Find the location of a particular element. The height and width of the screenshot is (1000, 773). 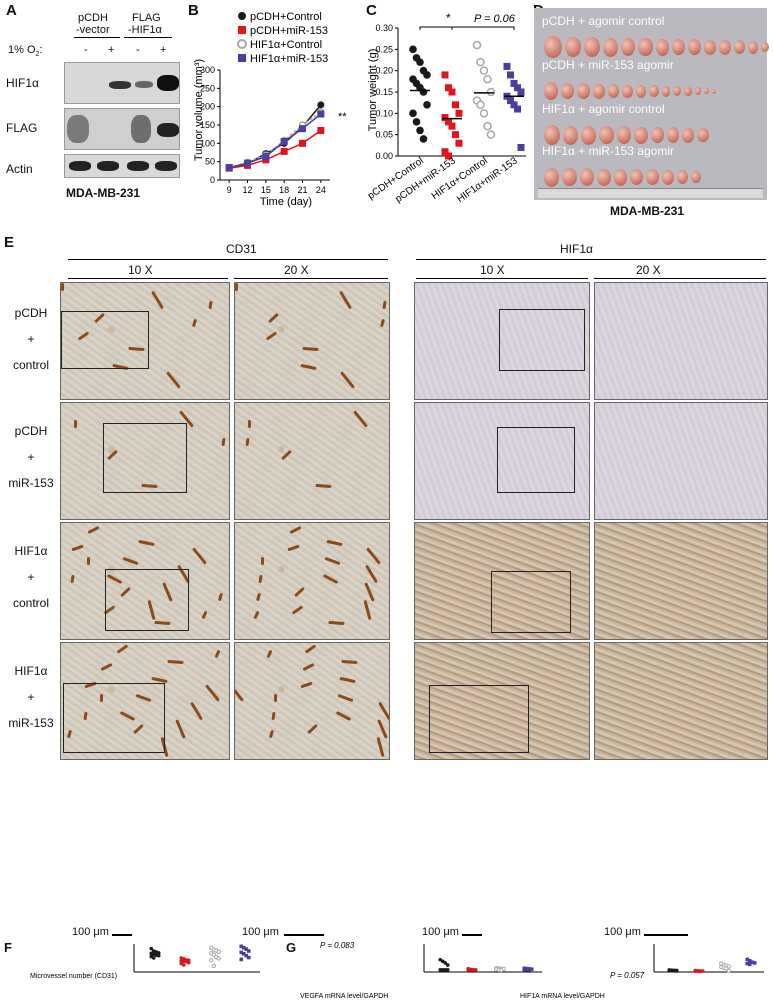

c-ytick-label: 0.15 is located at coordinates (384, 92).